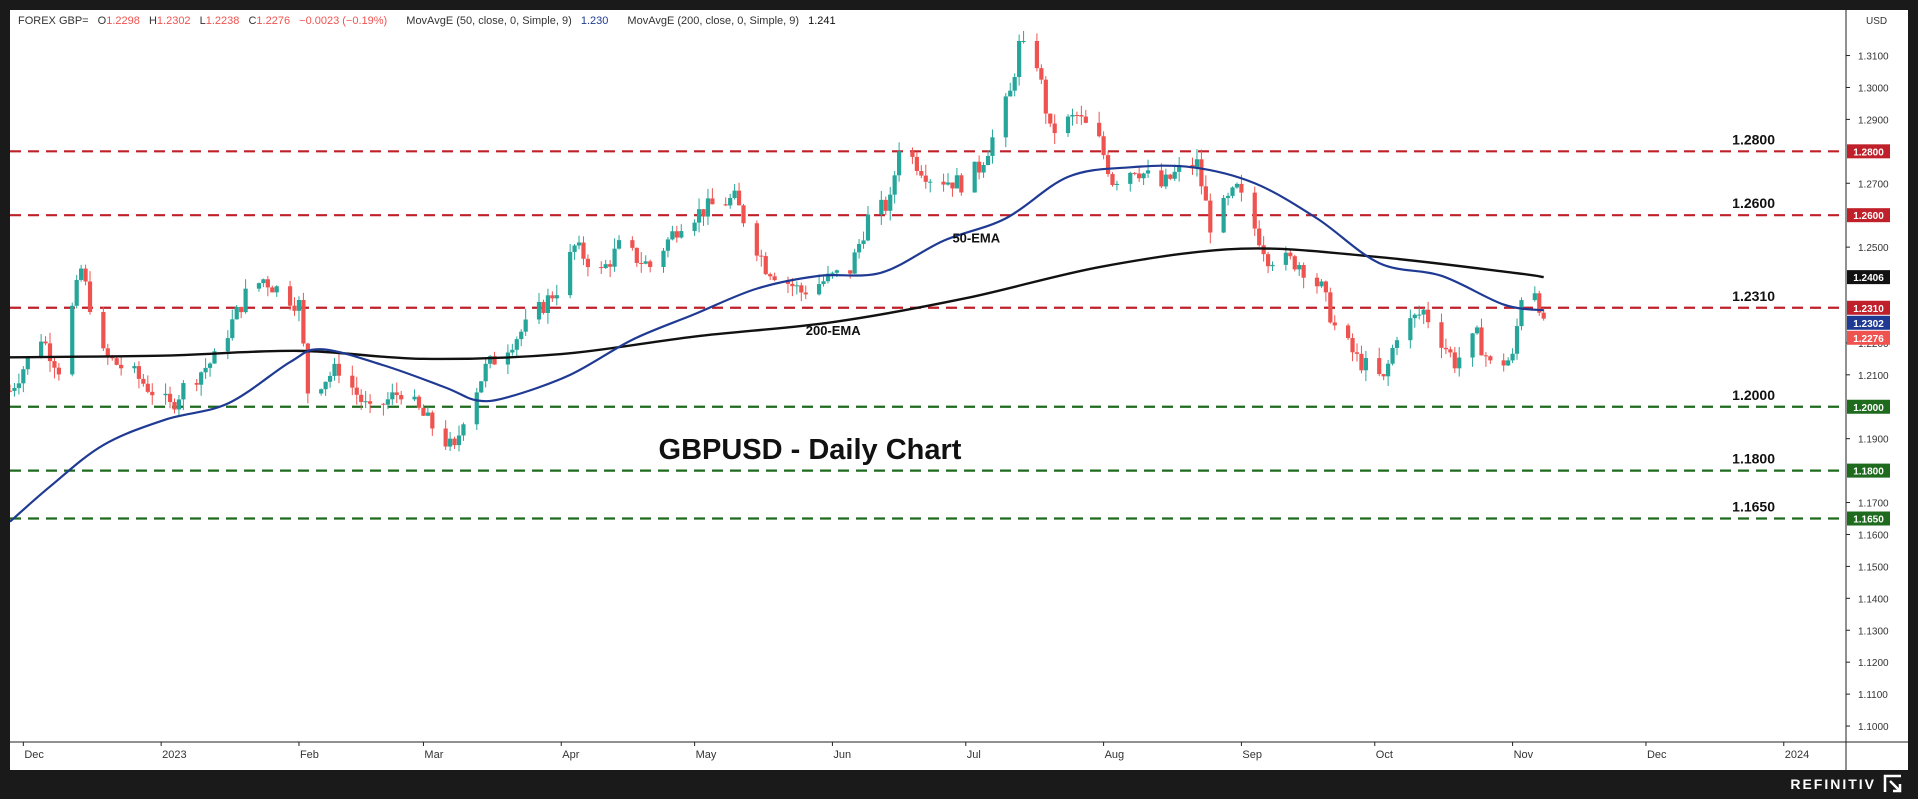 The height and width of the screenshot is (799, 1918). What do you see at coordinates (1868, 339) in the screenshot?
I see `price-tag-label: 1.2276` at bounding box center [1868, 339].